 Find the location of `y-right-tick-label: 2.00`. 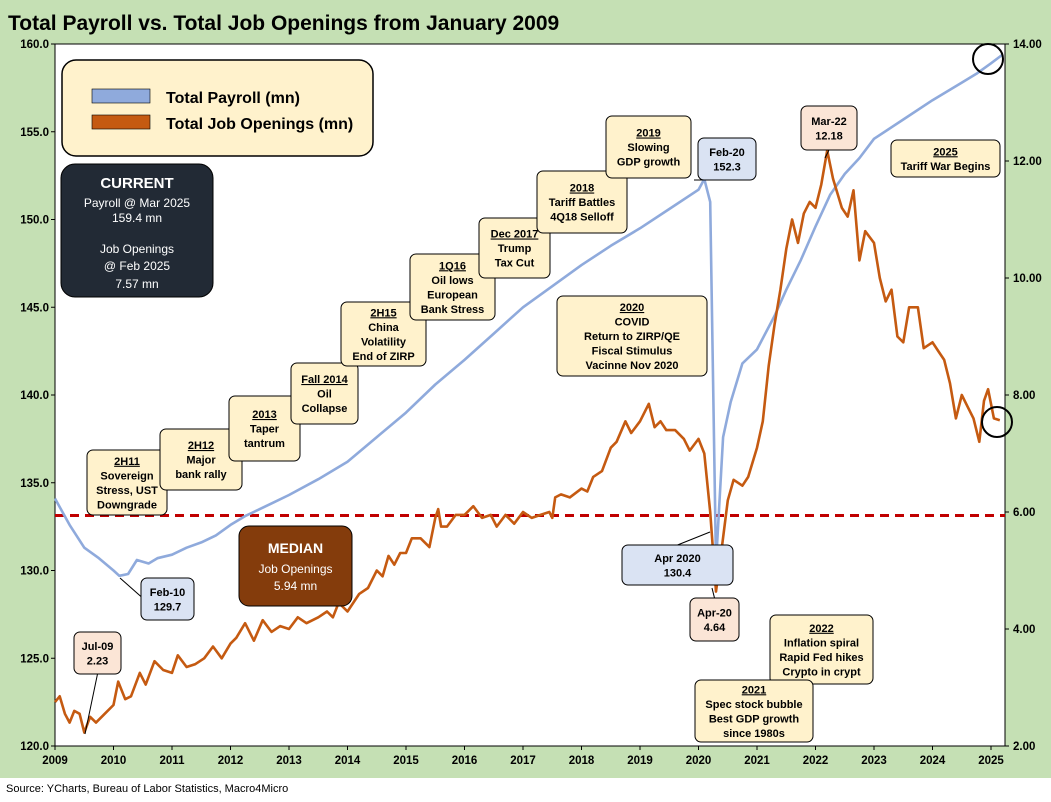

y-right-tick-label: 2.00 is located at coordinates (1024, 747).